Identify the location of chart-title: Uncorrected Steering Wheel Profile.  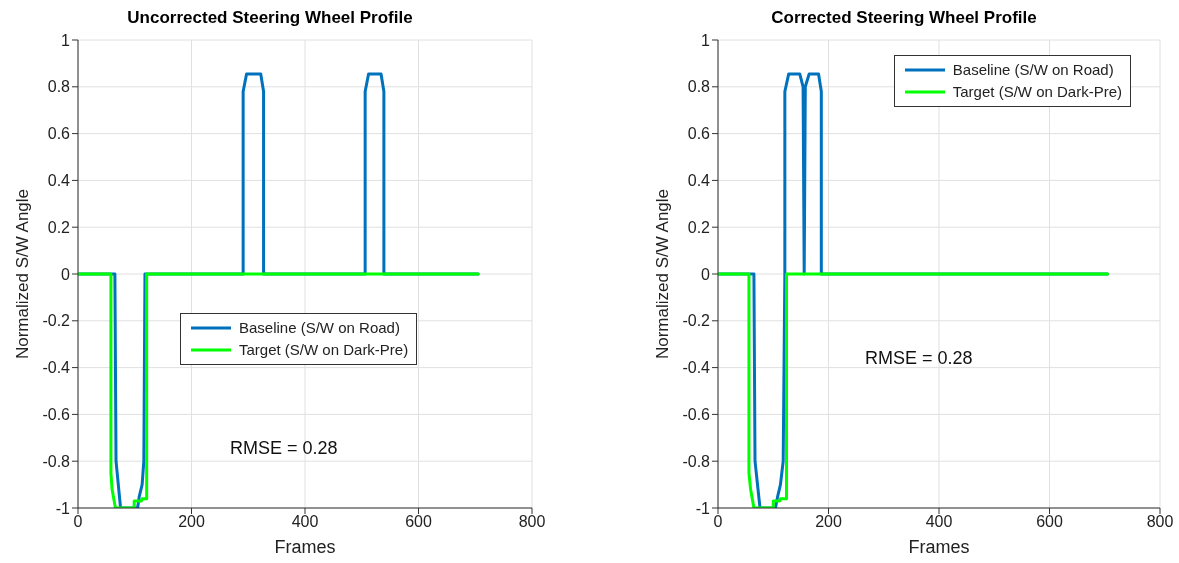
(270, 18).